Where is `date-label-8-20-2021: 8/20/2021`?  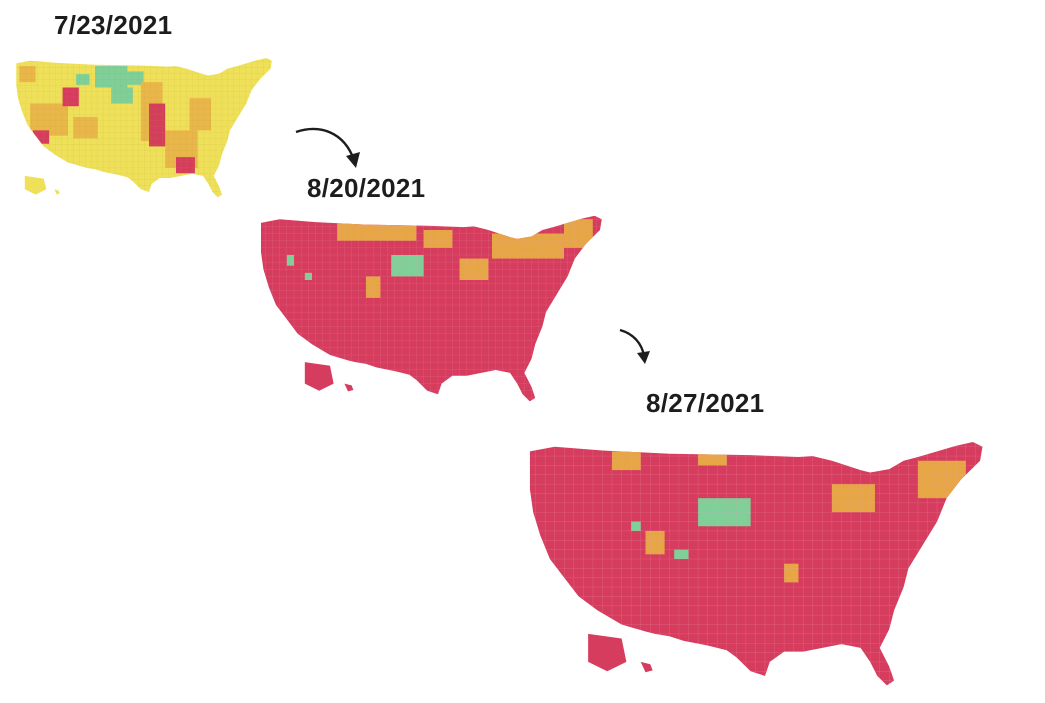
date-label-8-20-2021: 8/20/2021 is located at coordinates (366, 188).